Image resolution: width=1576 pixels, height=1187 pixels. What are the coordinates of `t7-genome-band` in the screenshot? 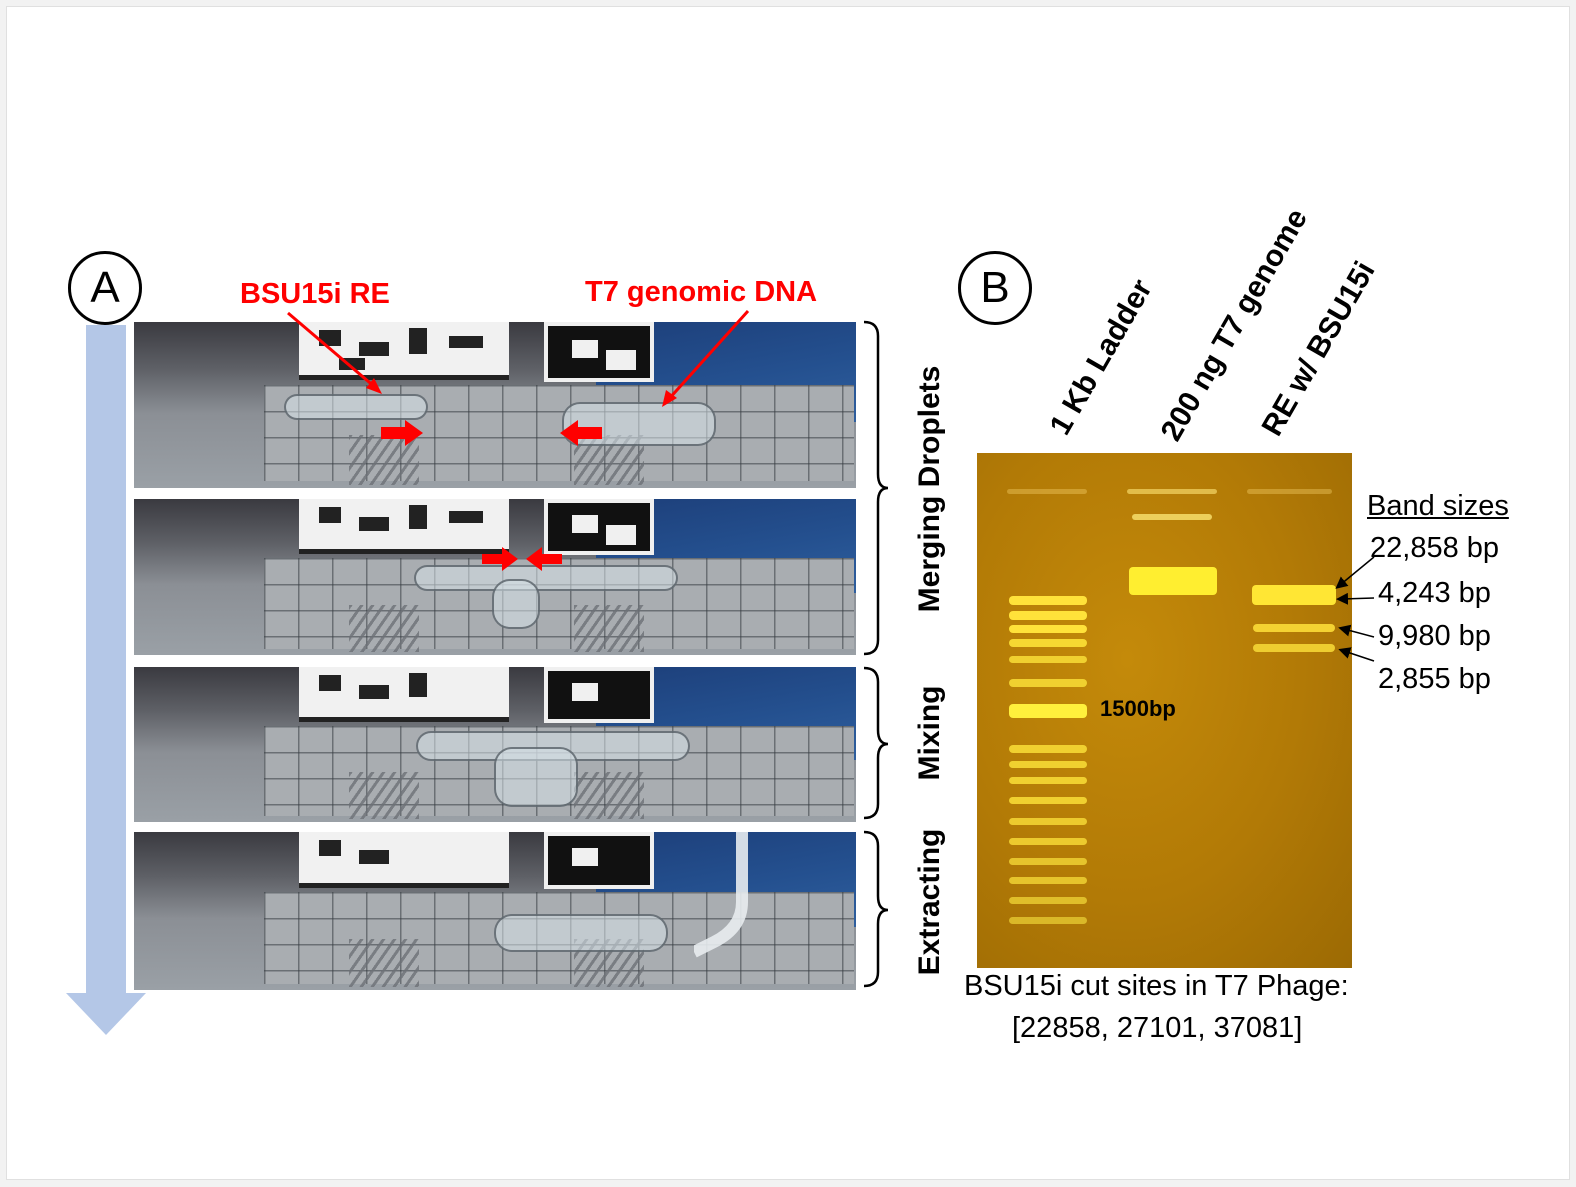 It's located at (1173, 581).